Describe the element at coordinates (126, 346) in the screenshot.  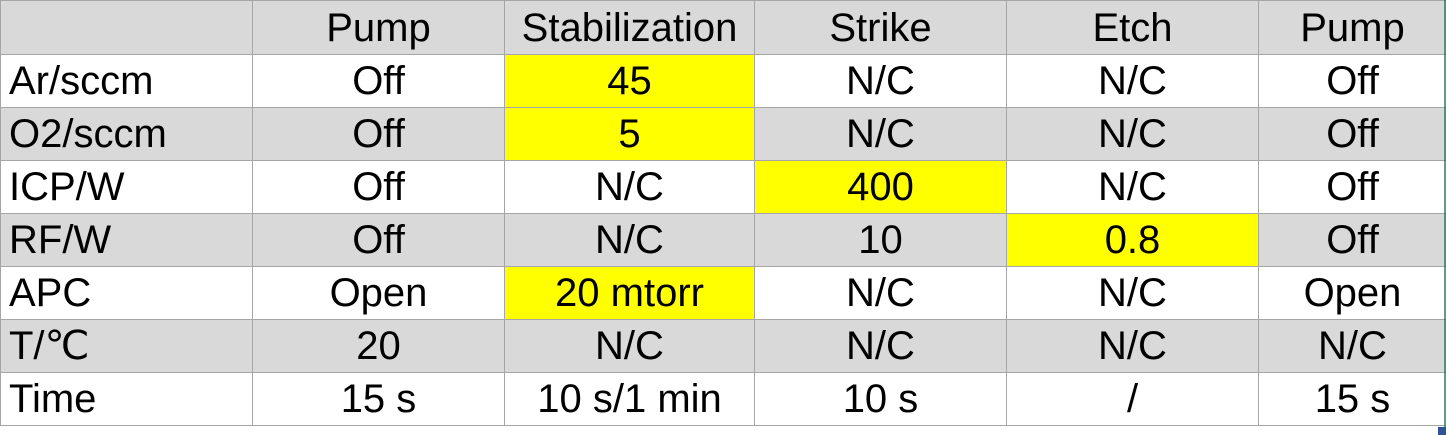
I see `row-label: T/℃` at that location.